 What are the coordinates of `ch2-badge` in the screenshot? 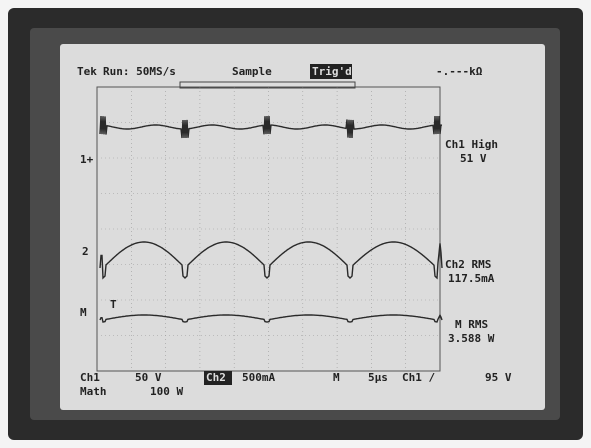 It's located at (218, 378).